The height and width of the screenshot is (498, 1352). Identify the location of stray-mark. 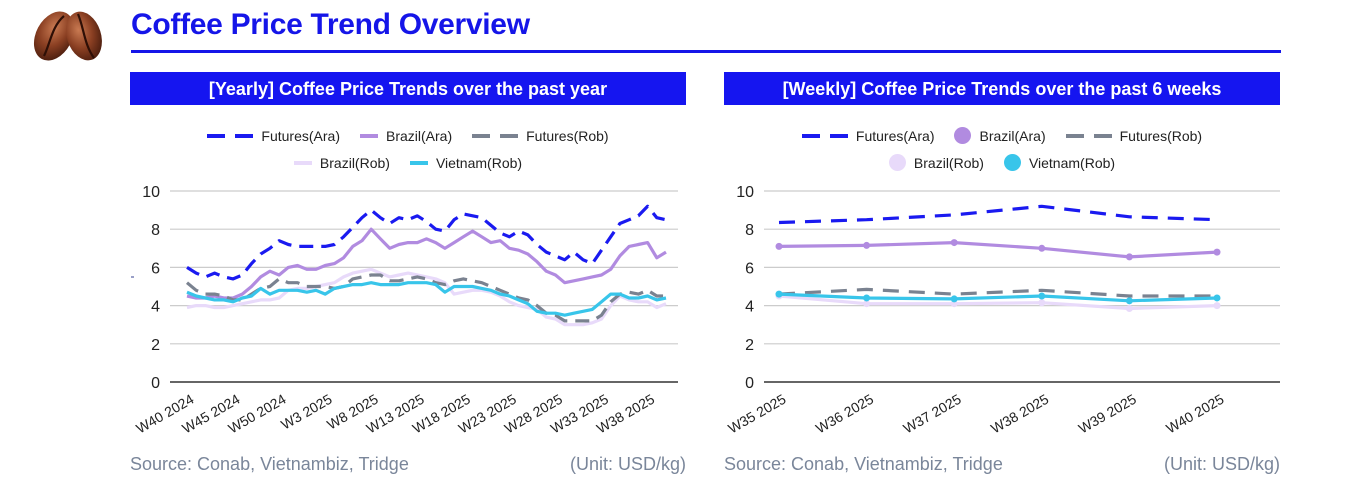
(132, 277).